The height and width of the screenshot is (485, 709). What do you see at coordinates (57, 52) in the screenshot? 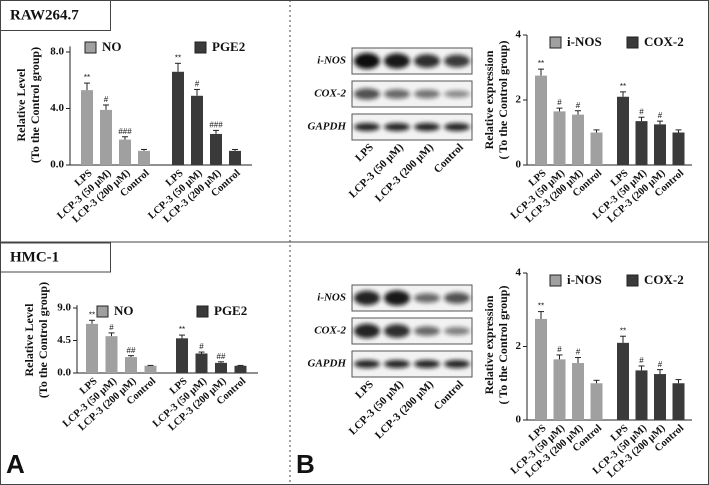
I see `y-tick-label: 8.0` at bounding box center [57, 52].